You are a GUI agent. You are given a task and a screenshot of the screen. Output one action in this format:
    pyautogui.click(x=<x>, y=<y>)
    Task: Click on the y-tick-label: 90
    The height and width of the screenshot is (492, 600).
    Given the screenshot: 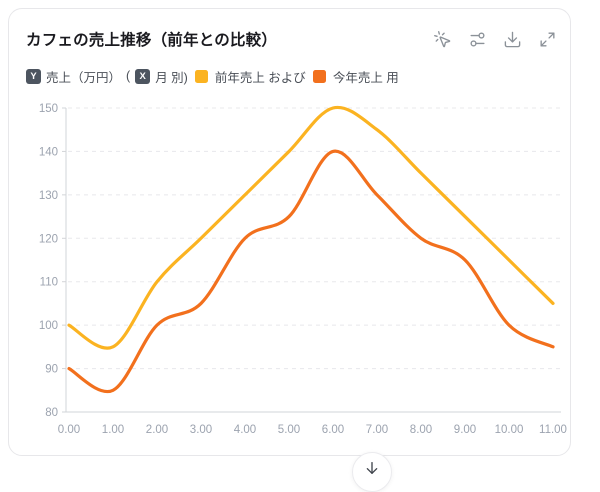 What is the action you would take?
    pyautogui.click(x=51, y=370)
    